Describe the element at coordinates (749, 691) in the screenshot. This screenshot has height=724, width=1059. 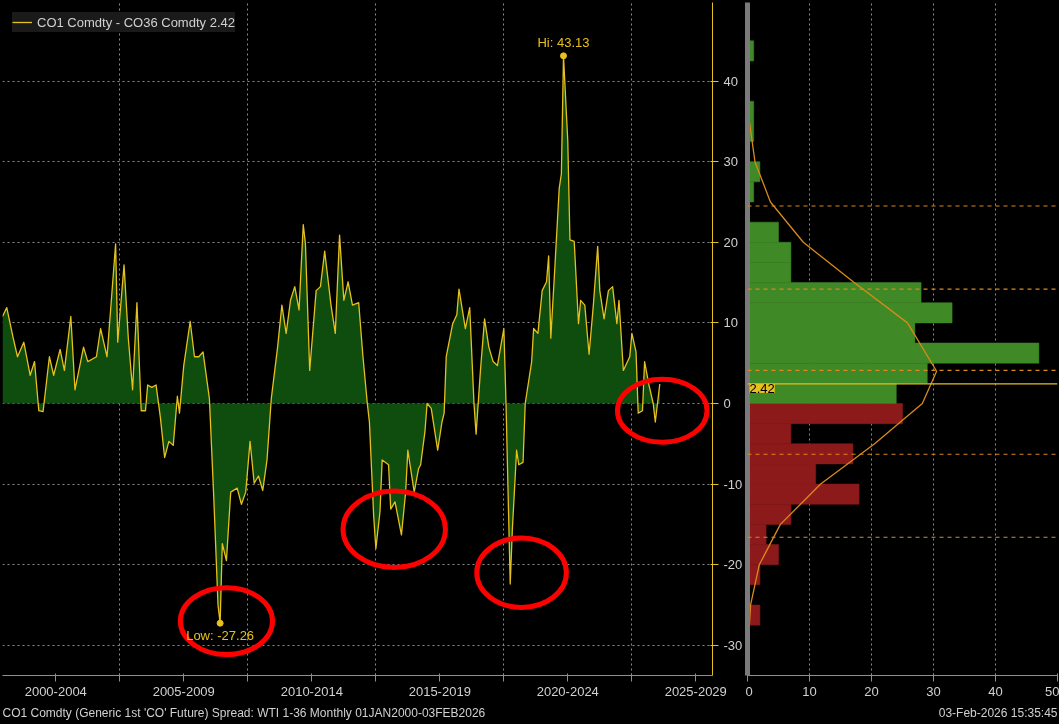
I see `x-tick-label: 0` at that location.